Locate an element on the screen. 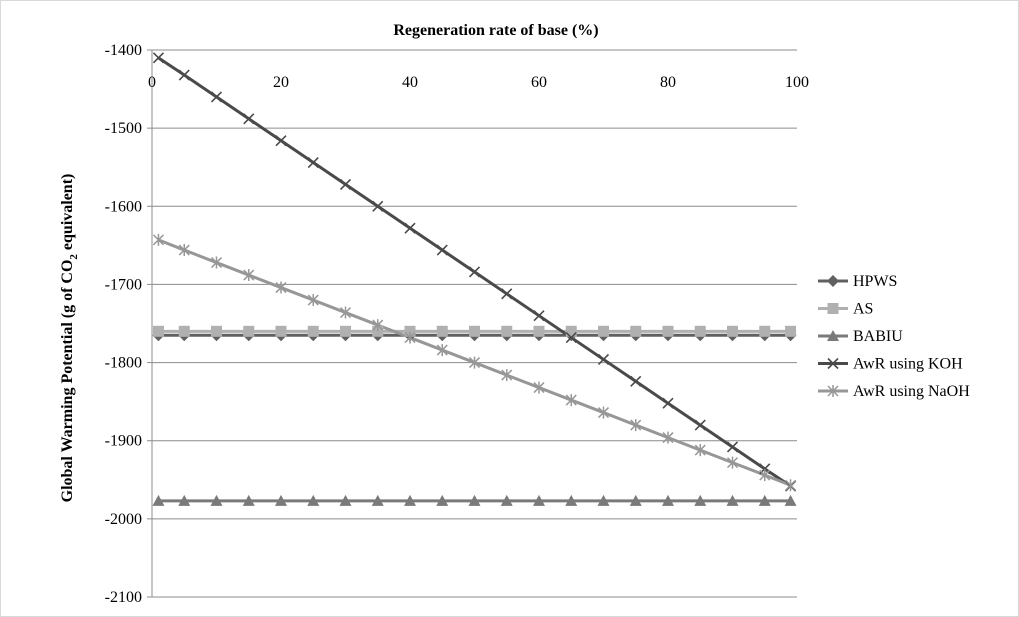 This screenshot has height=617, width=1019. x-tick-label: 100 is located at coordinates (797, 82).